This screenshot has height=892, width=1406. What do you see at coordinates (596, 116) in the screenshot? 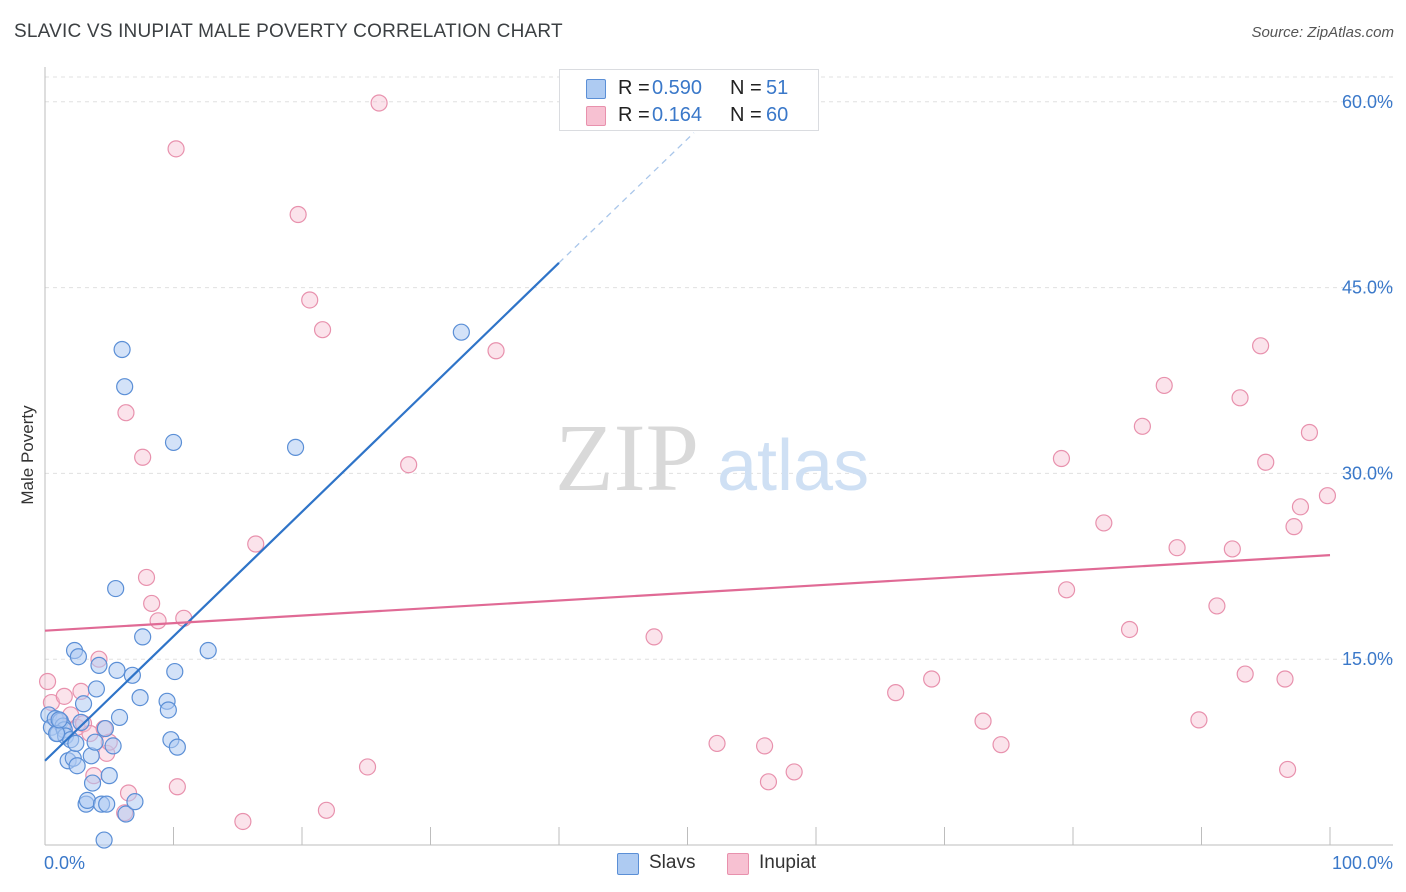
I see `legend-swatch-inupiat` at bounding box center [596, 116].